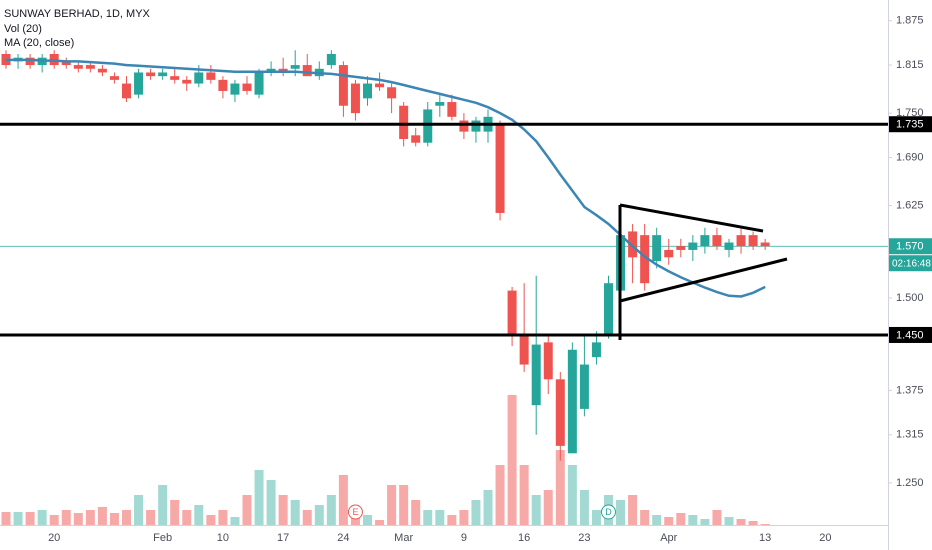  Describe the element at coordinates (524, 538) in the screenshot. I see `x-tick-label: 16` at that location.